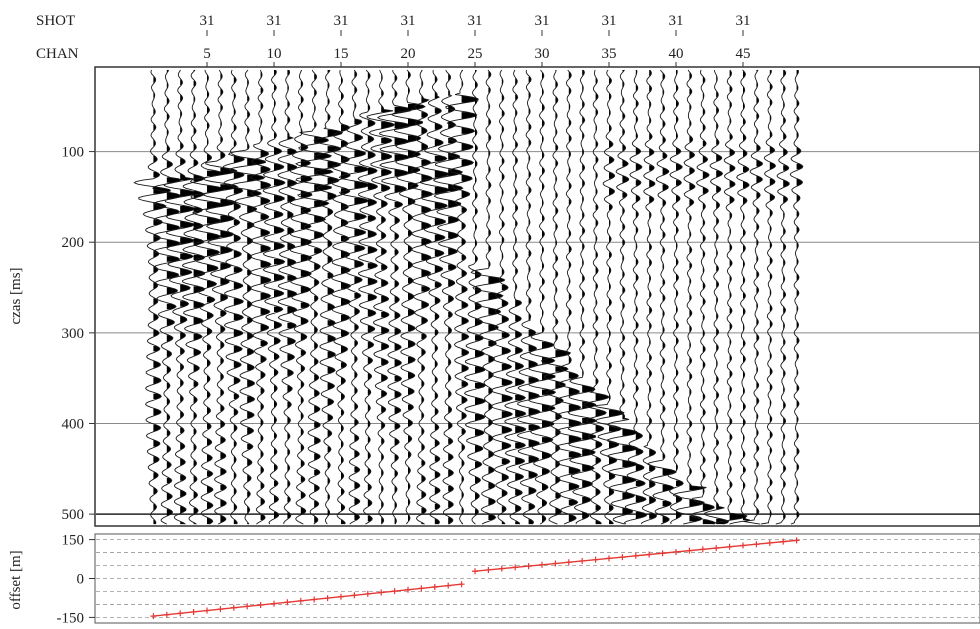  What do you see at coordinates (676, 54) in the screenshot?
I see `channel-label: 40` at bounding box center [676, 54].